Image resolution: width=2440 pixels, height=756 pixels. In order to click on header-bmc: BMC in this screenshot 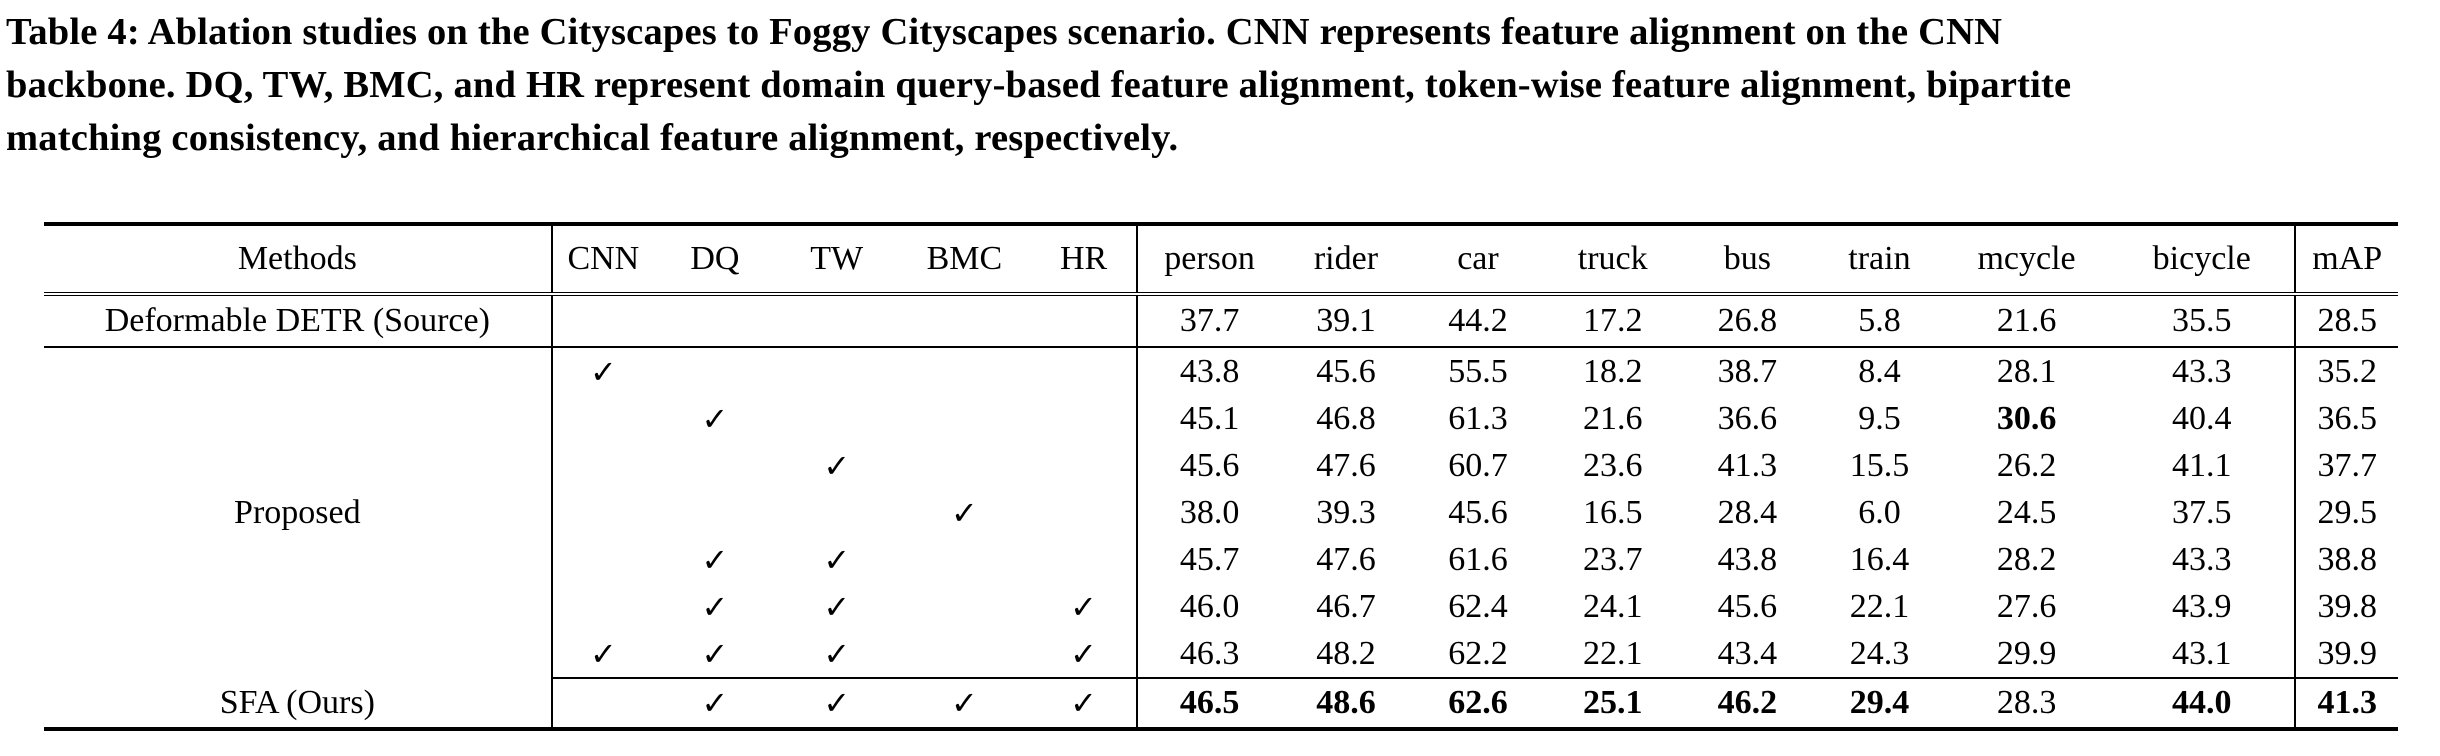, I will do `click(964, 260)`.